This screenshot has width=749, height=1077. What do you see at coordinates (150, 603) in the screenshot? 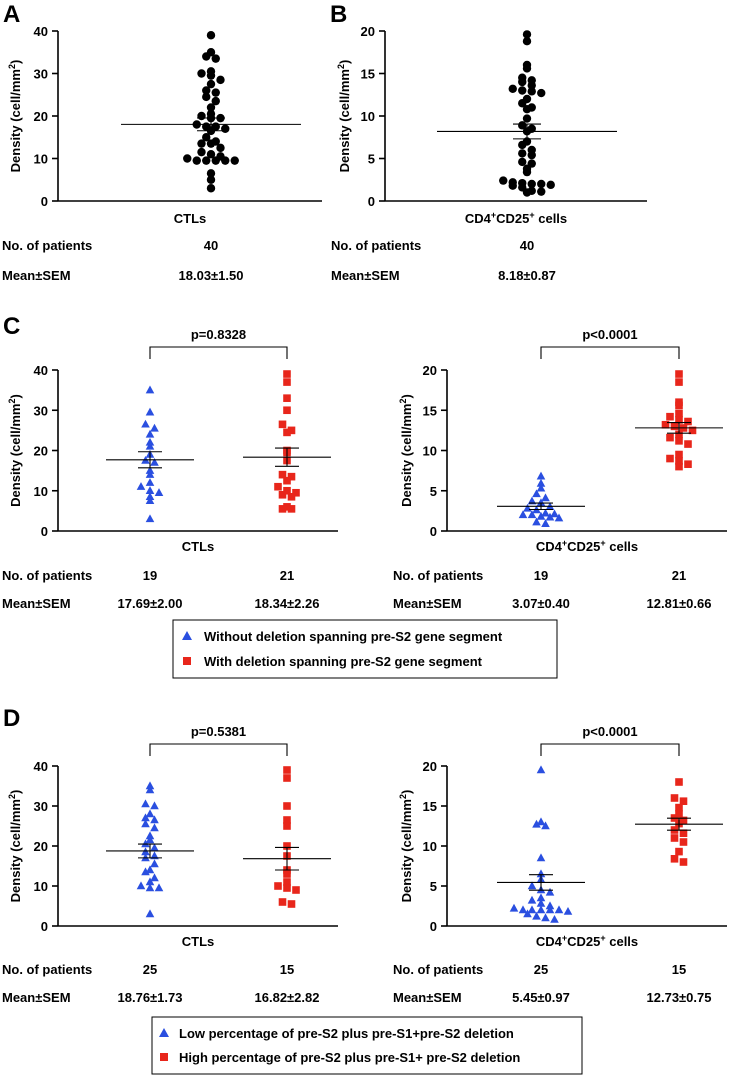
I see `stat-mean-sem: 17.69±2.00` at bounding box center [150, 603].